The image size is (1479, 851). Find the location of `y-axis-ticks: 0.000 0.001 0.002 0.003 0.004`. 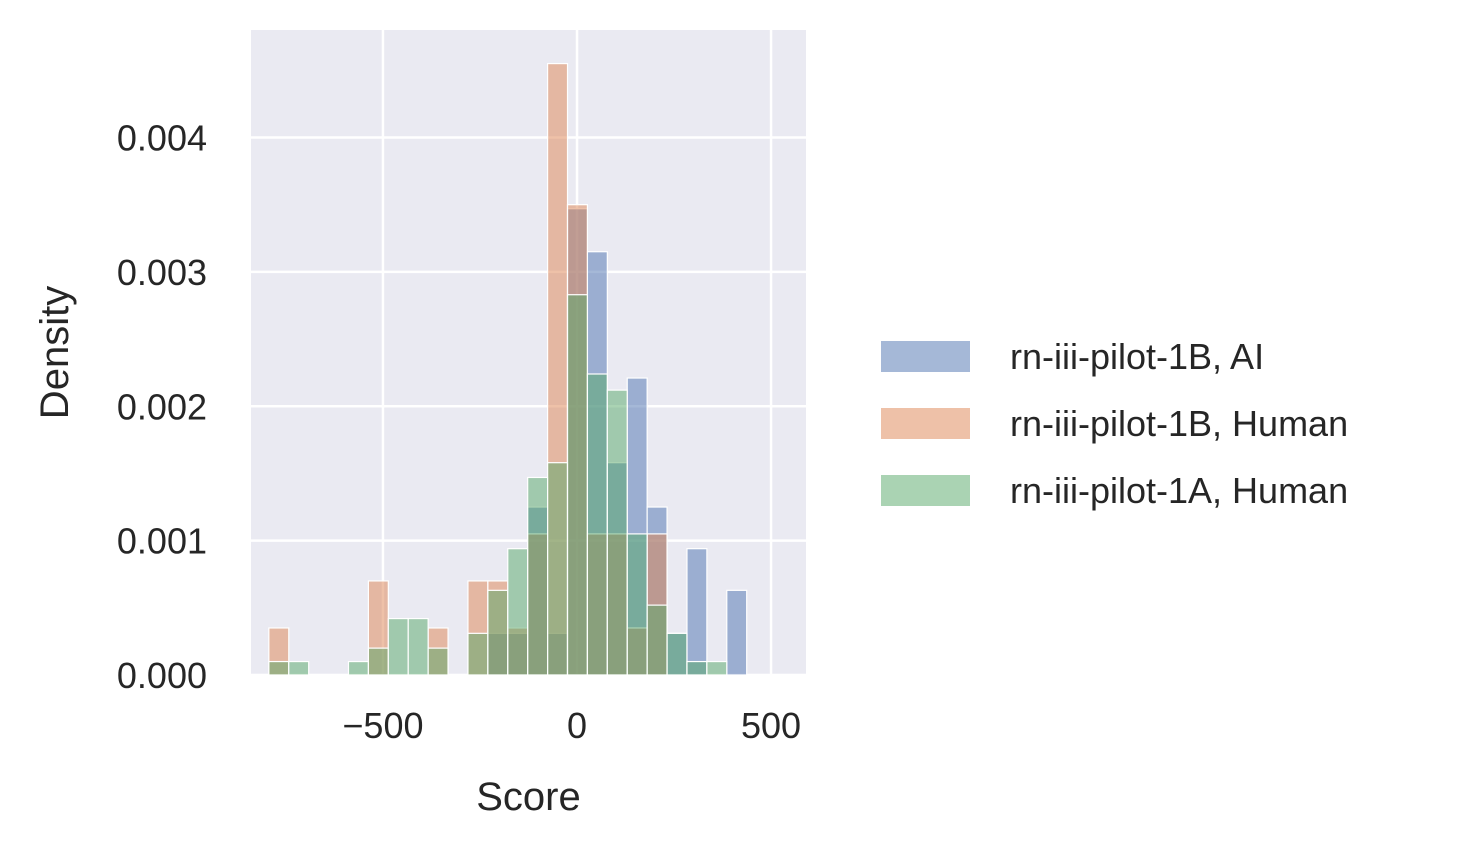

y-axis-ticks: 0.000 0.001 0.002 0.003 0.004 is located at coordinates (162, 407).